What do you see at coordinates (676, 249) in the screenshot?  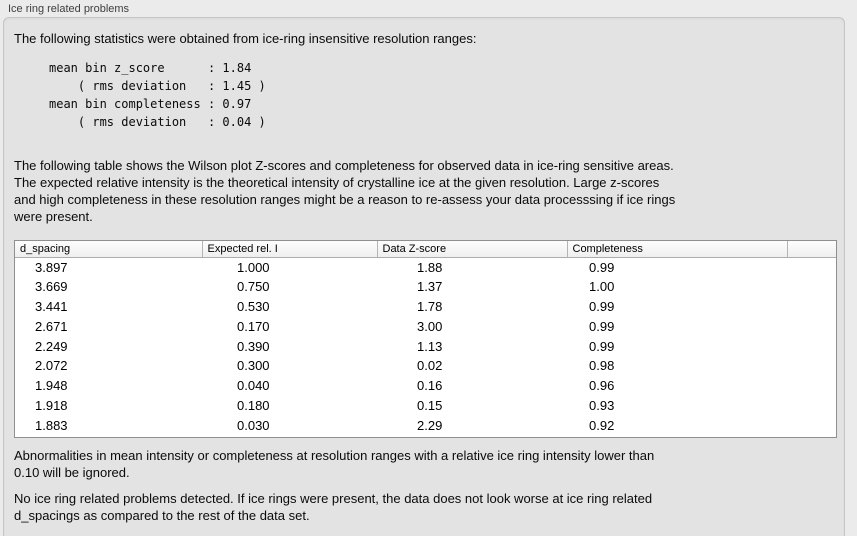 I see `column-header-completeness: Completeness` at bounding box center [676, 249].